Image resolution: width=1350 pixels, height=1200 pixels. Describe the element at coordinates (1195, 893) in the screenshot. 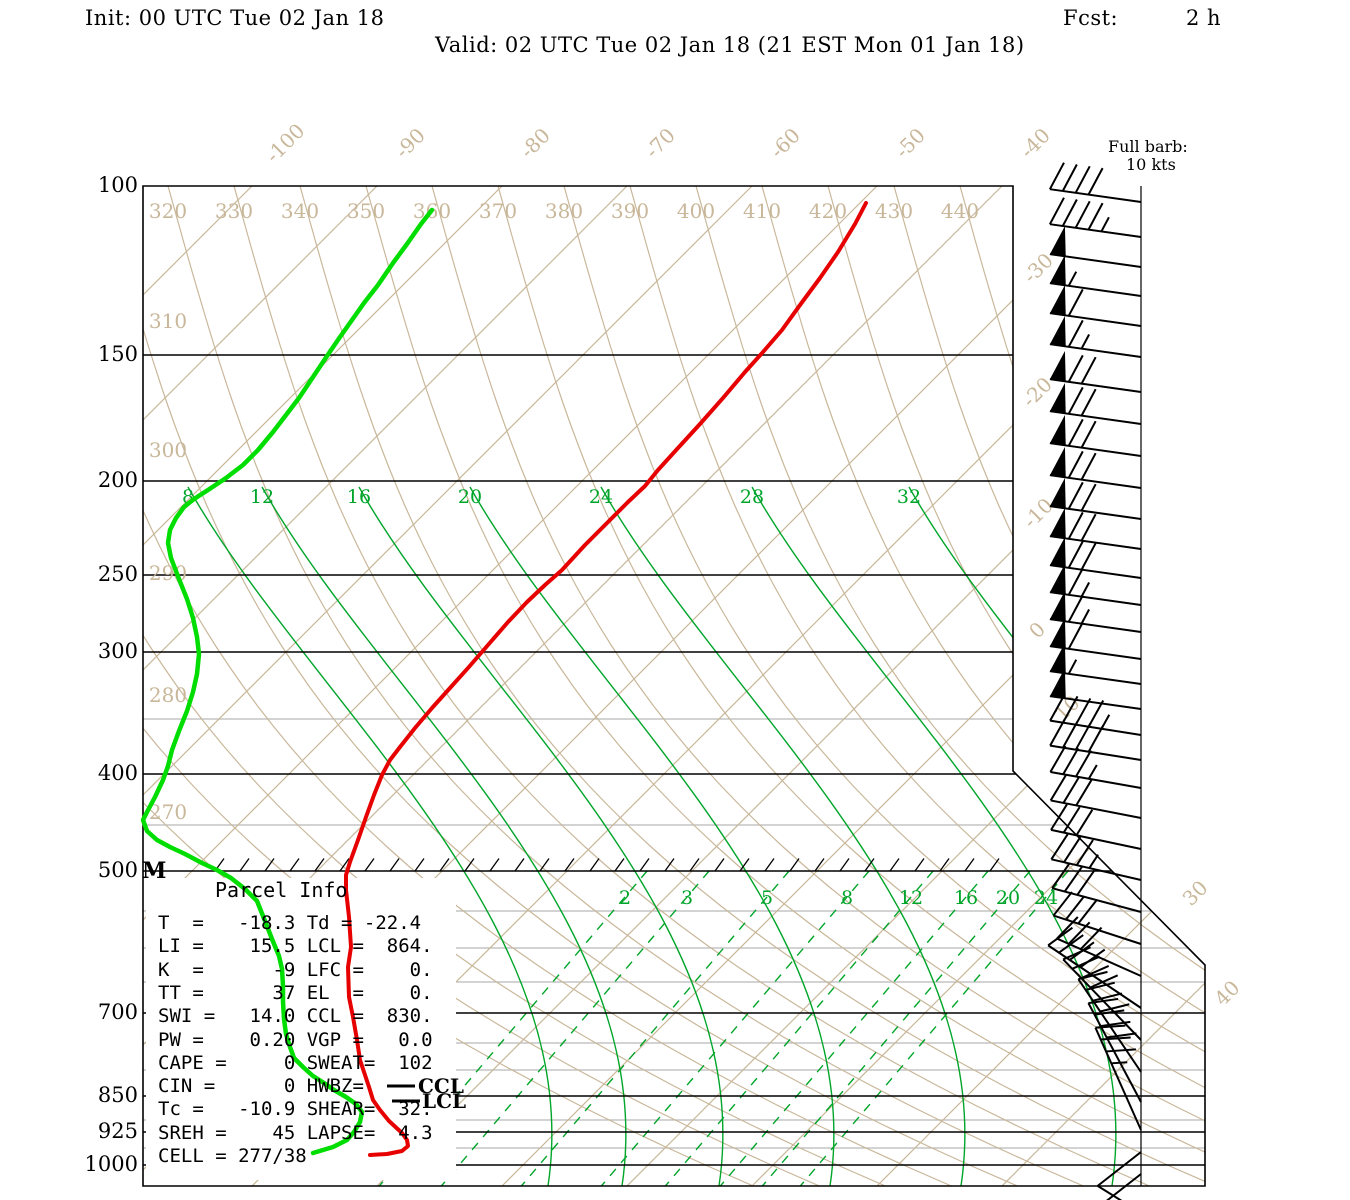

I see `svg-text: 30` at that location.